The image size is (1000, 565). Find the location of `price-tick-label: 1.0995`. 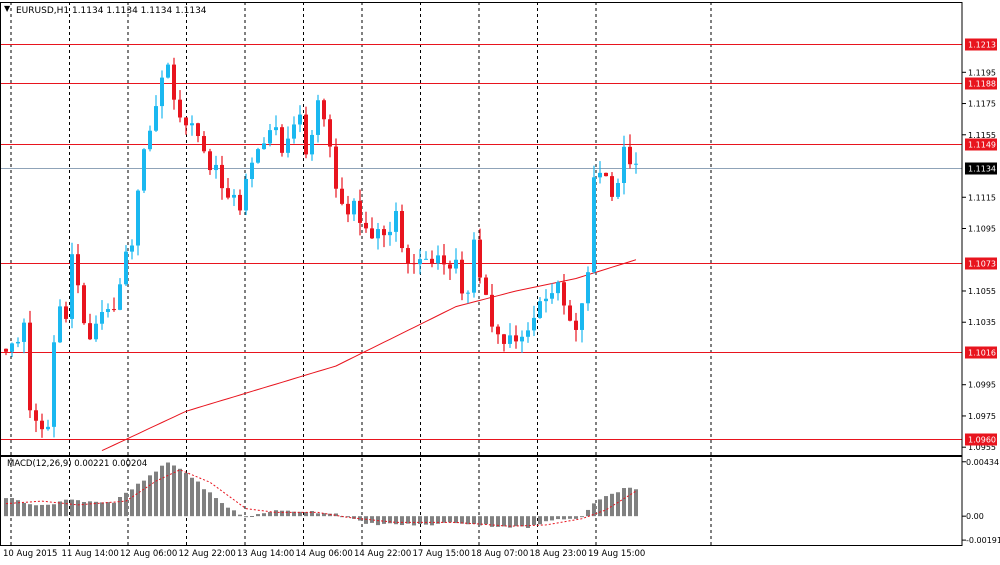

price-tick-label: 1.0995 is located at coordinates (982, 385).